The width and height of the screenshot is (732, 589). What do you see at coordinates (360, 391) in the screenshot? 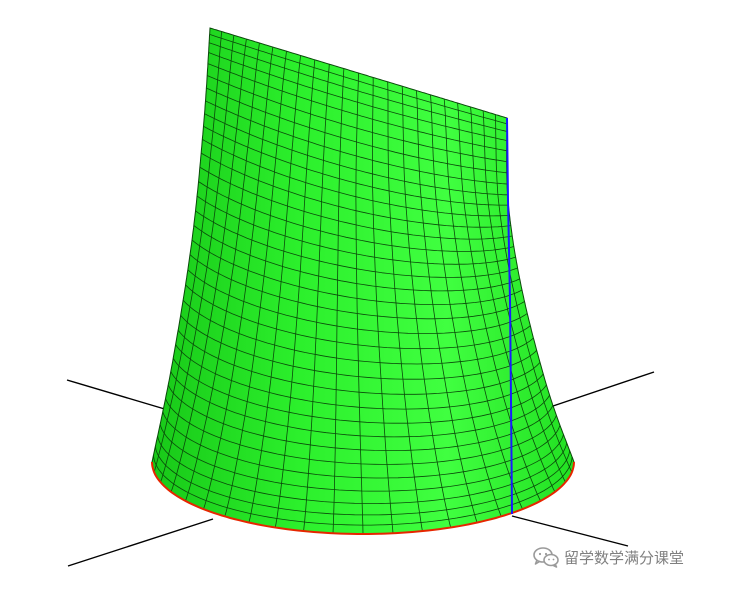
I see `axes-back` at bounding box center [360, 391].